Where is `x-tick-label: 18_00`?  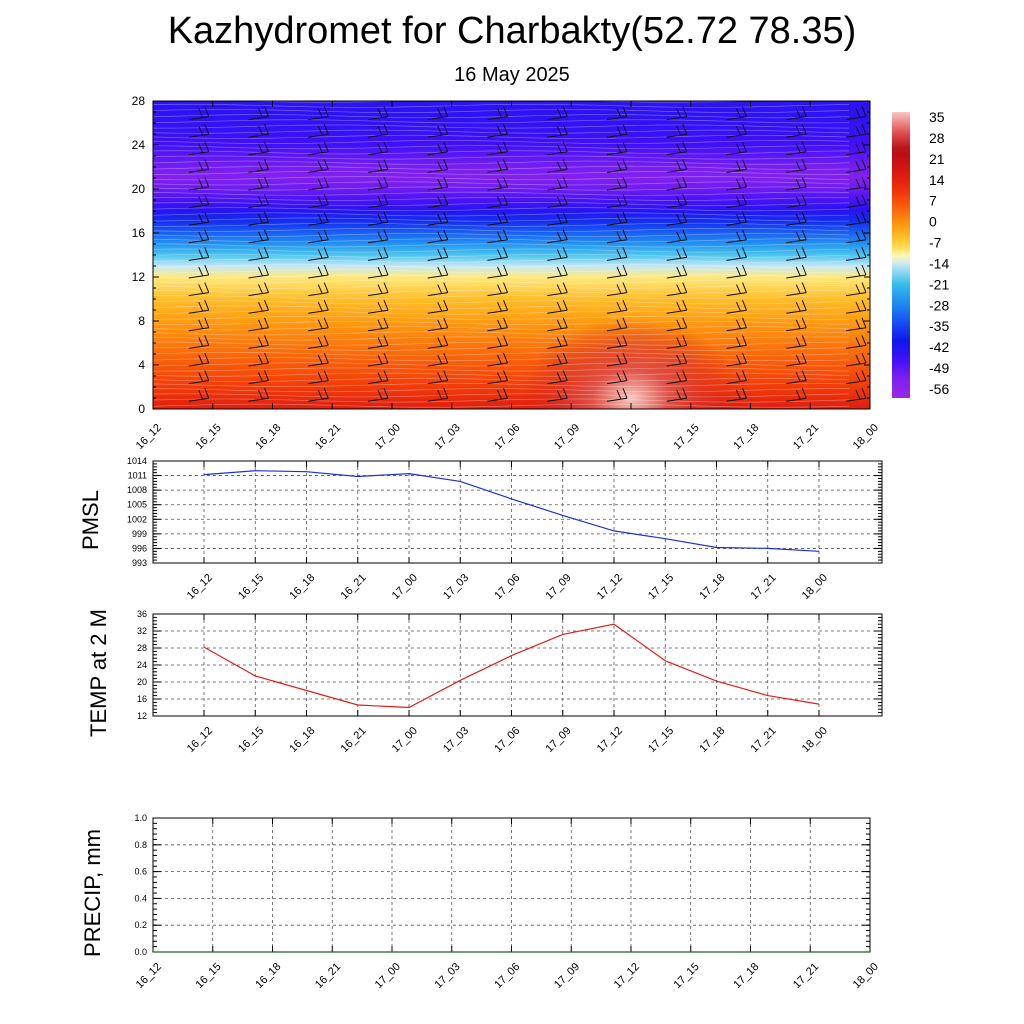 x-tick-label: 18_00 is located at coordinates (815, 740).